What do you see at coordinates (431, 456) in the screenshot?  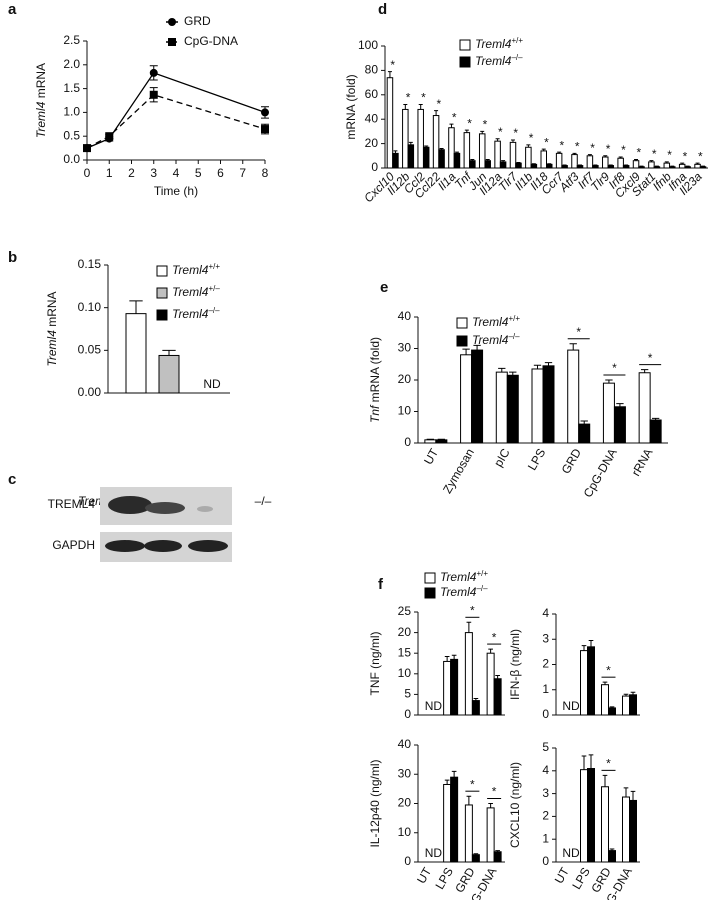 I see `x-tick-label: UT` at bounding box center [431, 456].